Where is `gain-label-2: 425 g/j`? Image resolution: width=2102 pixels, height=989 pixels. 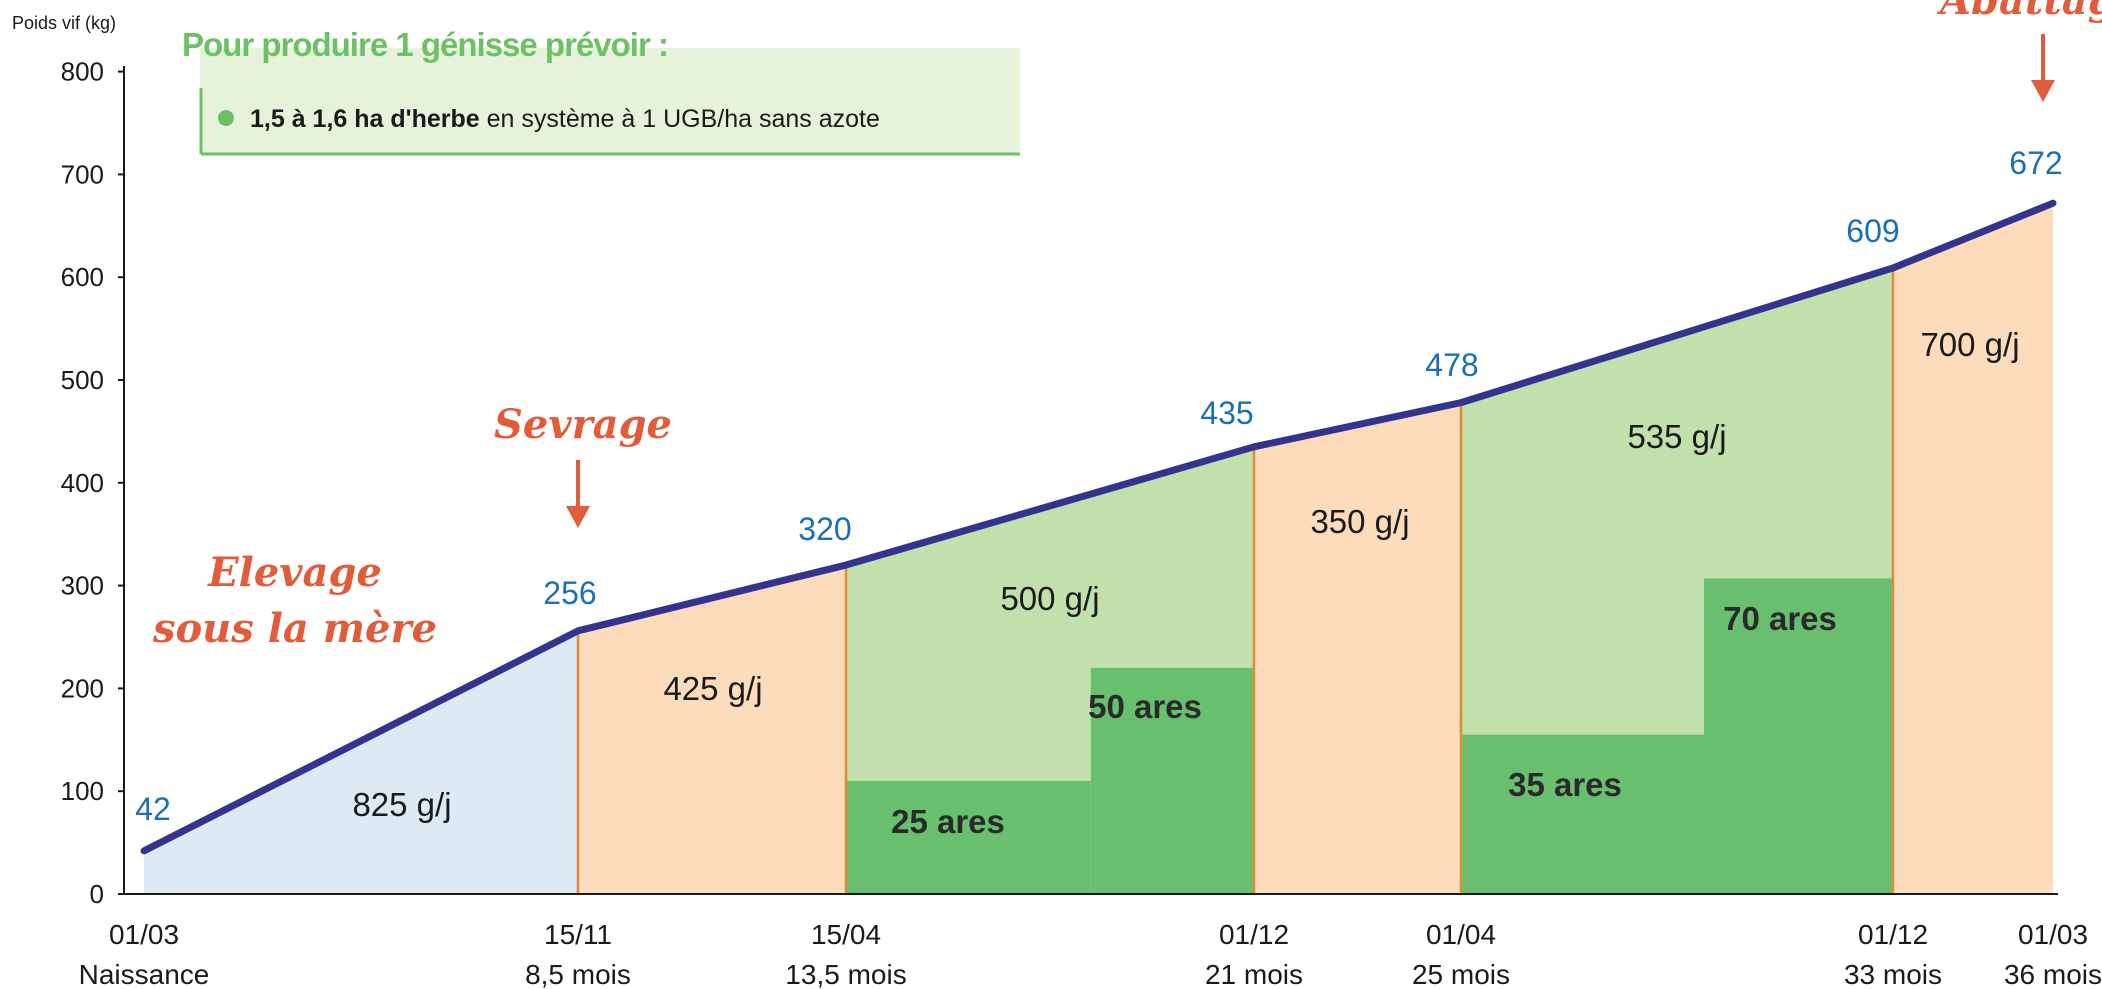 gain-label-2: 425 g/j is located at coordinates (712, 688).